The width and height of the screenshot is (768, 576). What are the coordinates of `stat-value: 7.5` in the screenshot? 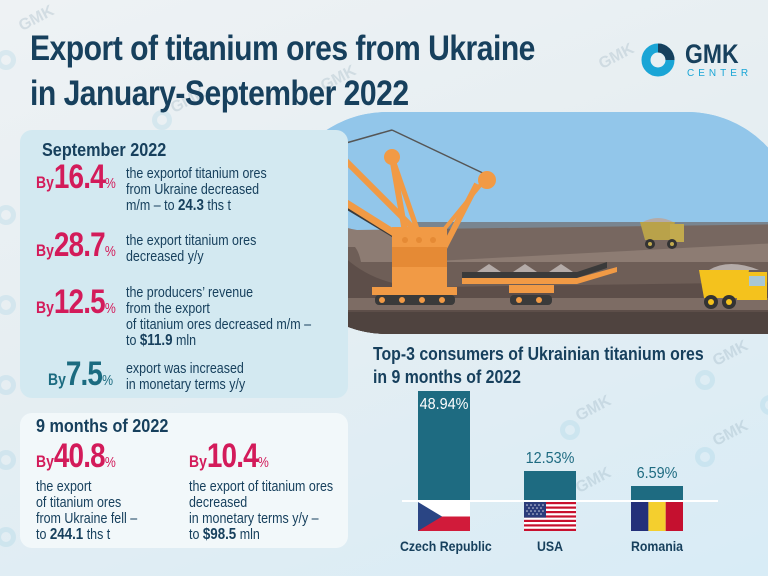 It's located at (84, 374).